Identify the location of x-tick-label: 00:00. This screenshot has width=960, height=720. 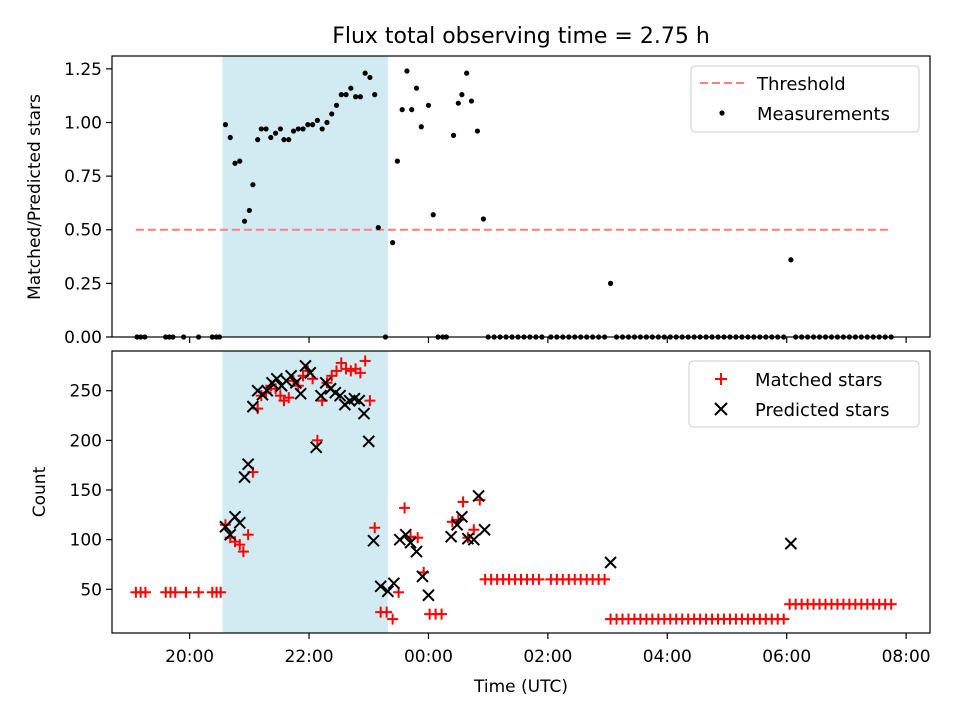
(428, 657).